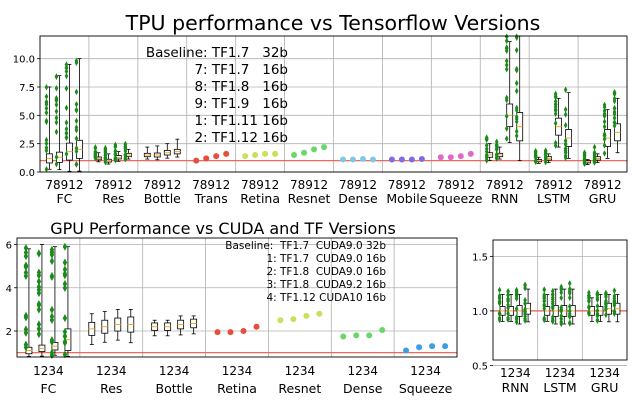  What do you see at coordinates (504, 198) in the screenshot?
I see `group-label: RNN` at bounding box center [504, 198].